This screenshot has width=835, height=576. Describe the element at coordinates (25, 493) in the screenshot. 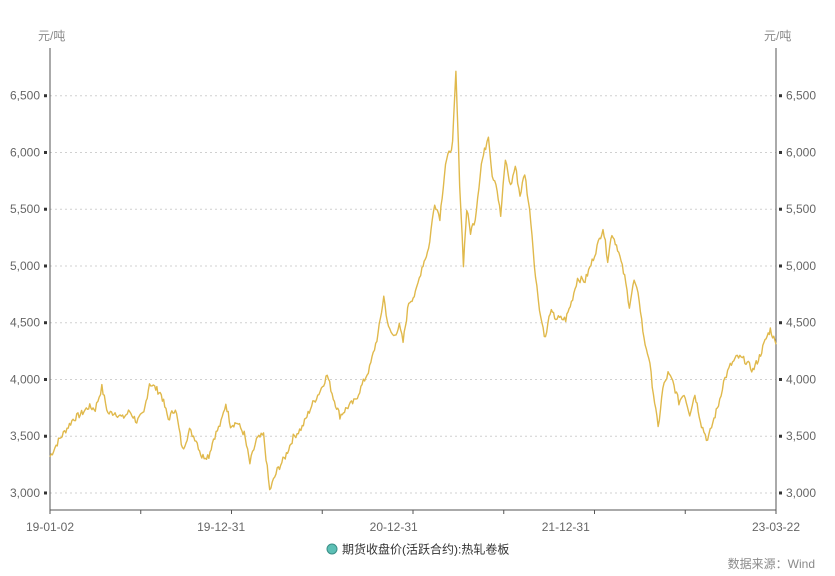

I see `left-tick-label: 3,000` at that location.